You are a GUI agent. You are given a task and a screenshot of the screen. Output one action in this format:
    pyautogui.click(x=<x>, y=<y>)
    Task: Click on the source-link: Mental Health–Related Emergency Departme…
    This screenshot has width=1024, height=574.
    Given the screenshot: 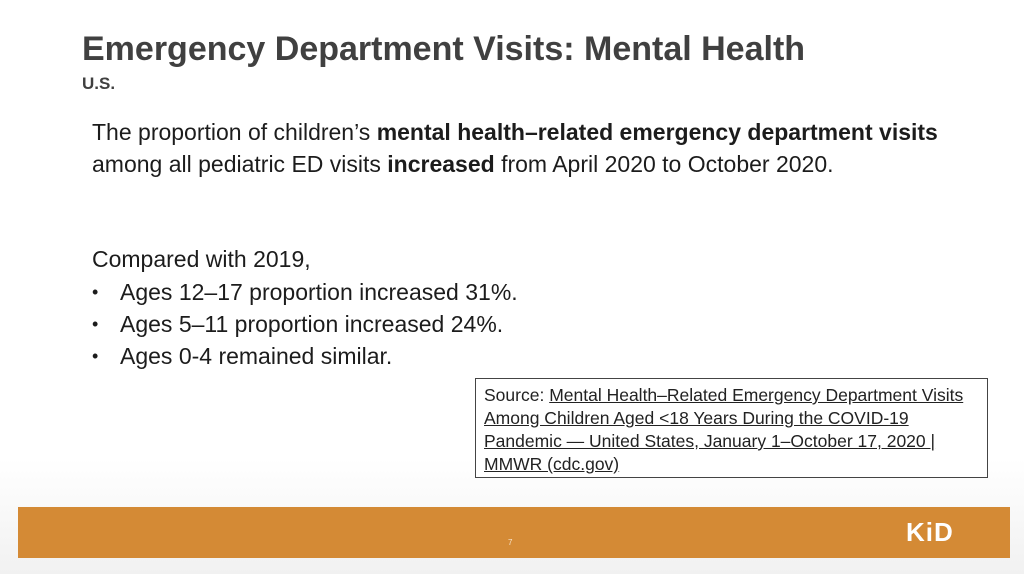 What is the action you would take?
    pyautogui.click(x=724, y=429)
    